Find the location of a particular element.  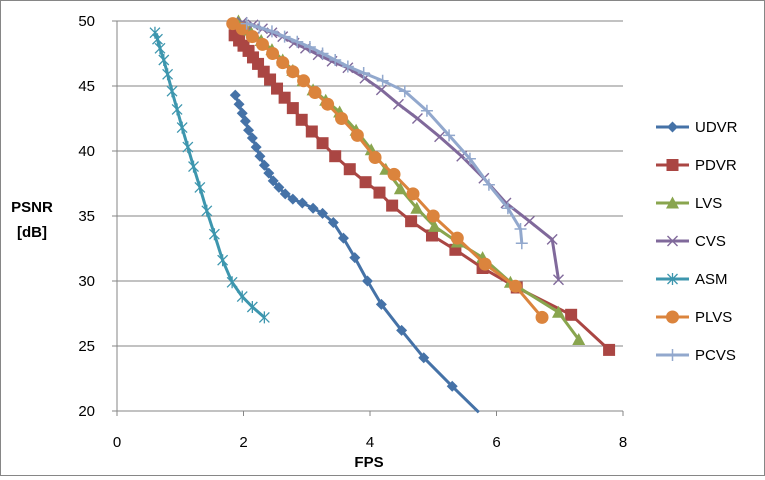

legend-label-cvs: CVS is located at coordinates (710, 241).